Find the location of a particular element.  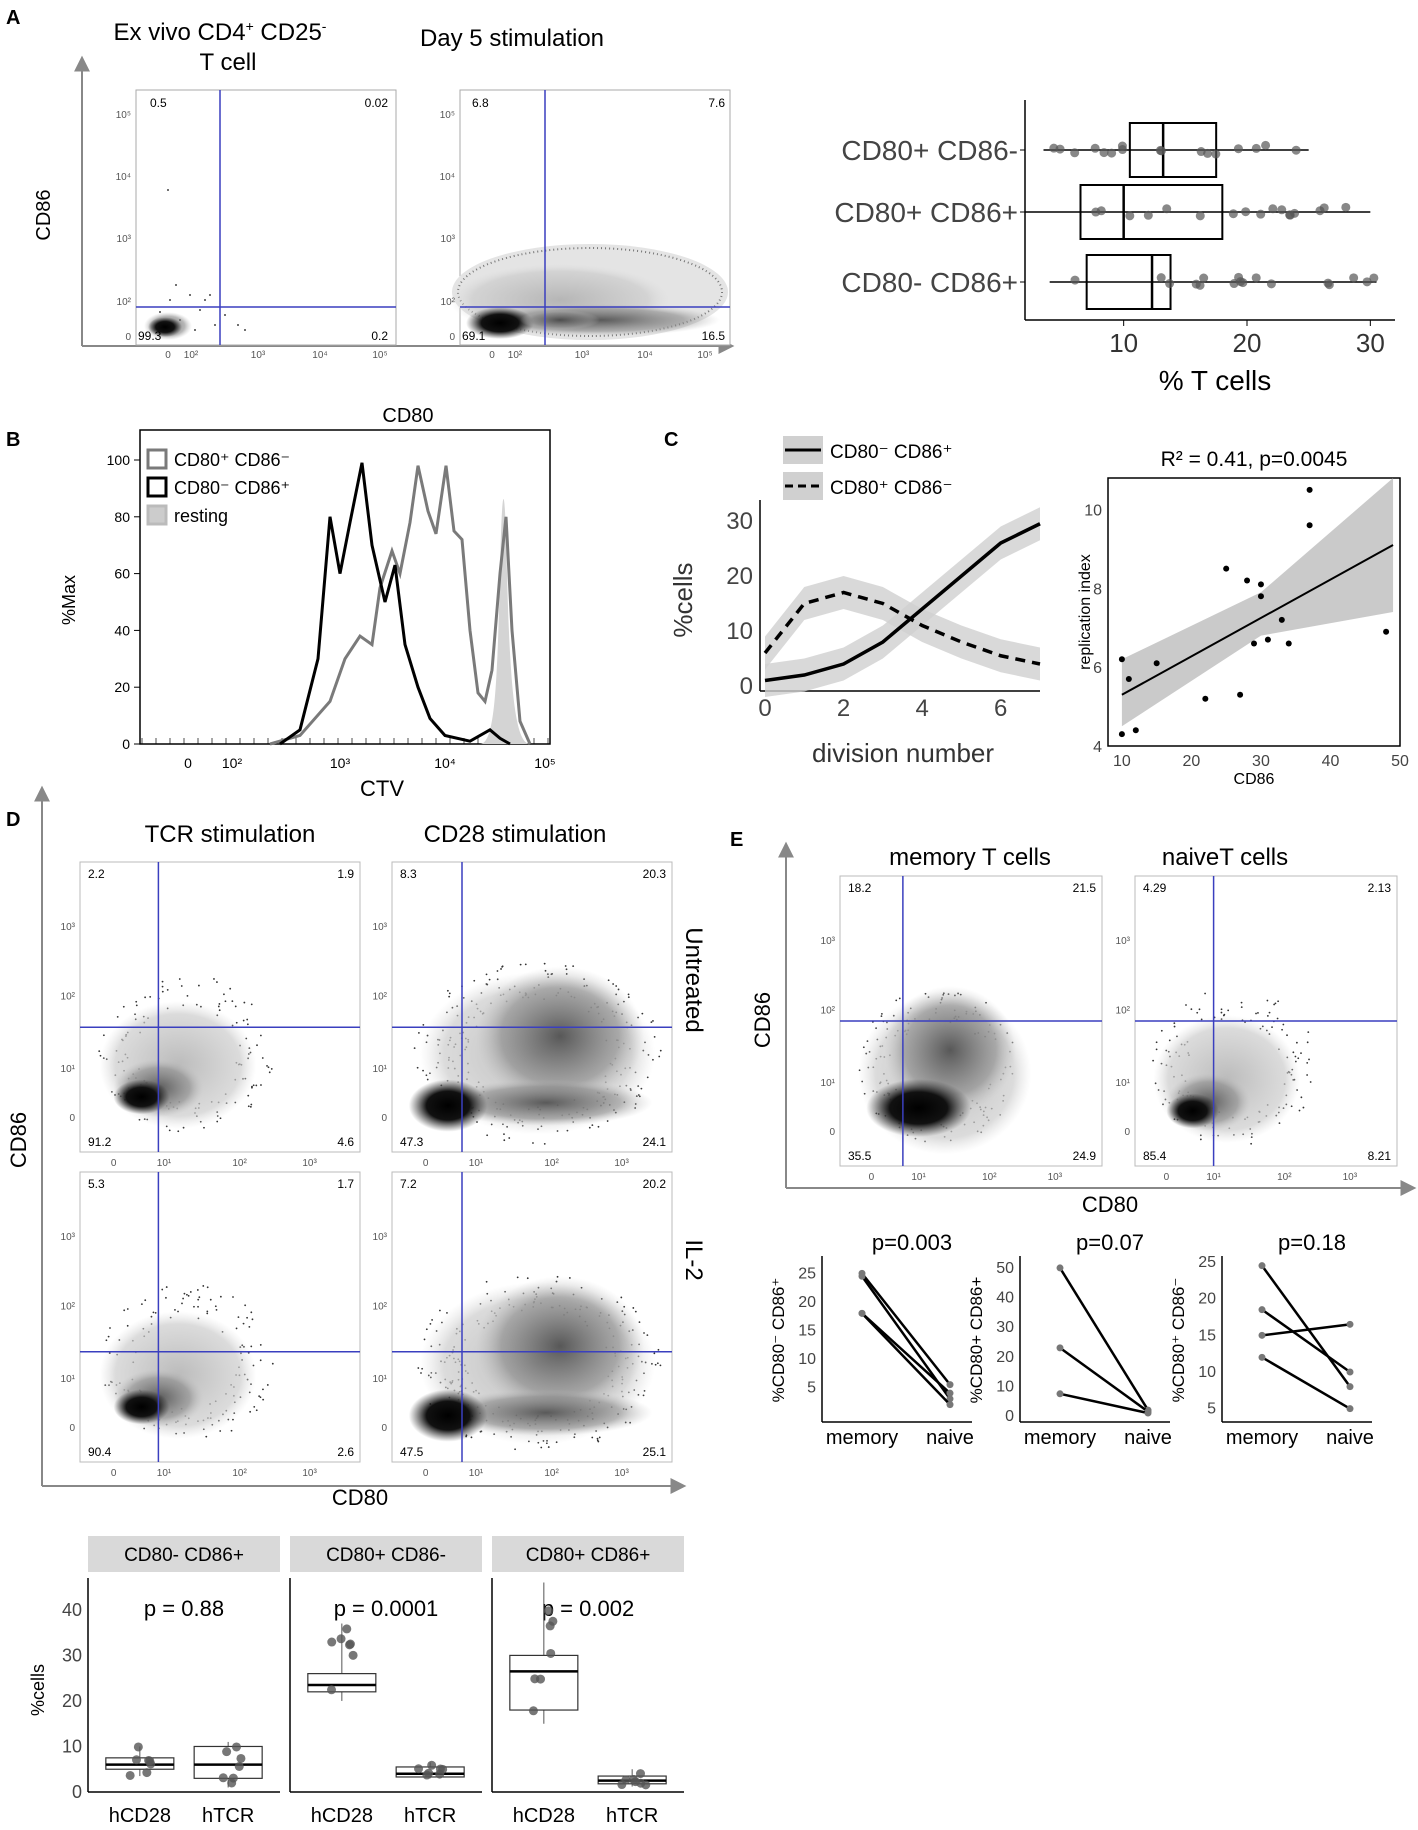

quad-lr: 0.2 is located at coordinates (379, 336).